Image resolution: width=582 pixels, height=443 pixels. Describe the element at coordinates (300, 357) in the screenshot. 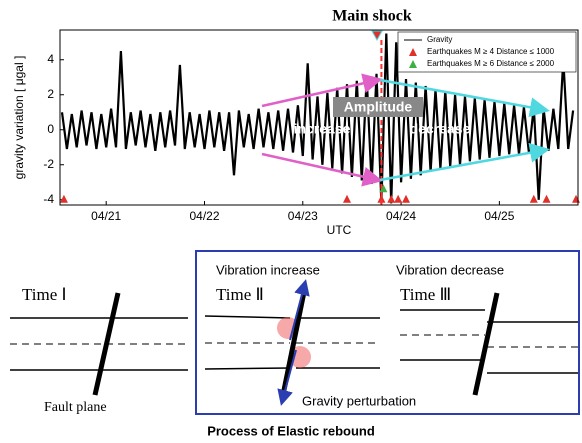

I see `perturbation` at that location.